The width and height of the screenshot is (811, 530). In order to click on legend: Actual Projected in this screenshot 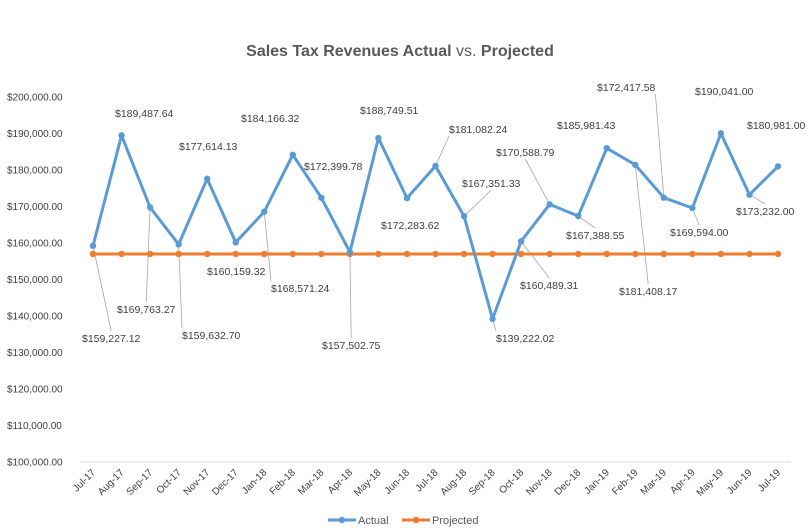, I will do `click(403, 521)`.